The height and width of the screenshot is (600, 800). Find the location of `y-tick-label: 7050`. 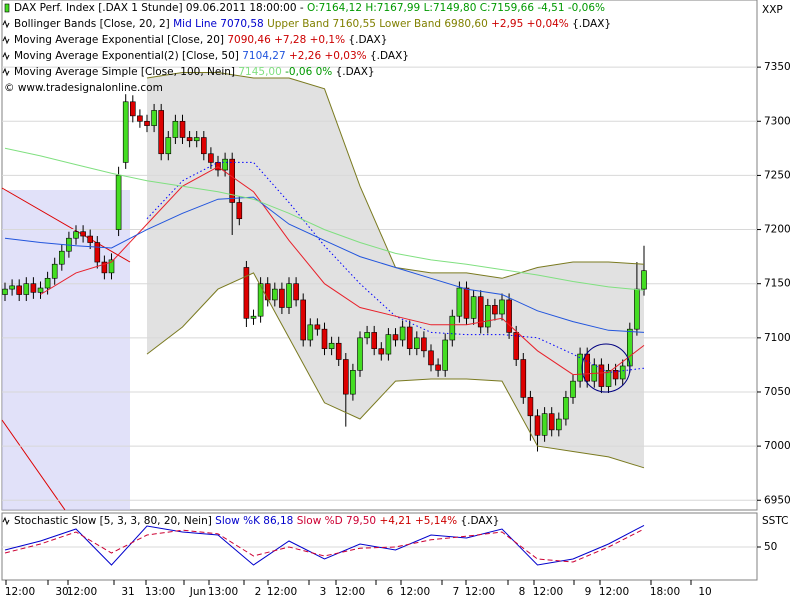

y-tick-label: 7050 is located at coordinates (777, 392).